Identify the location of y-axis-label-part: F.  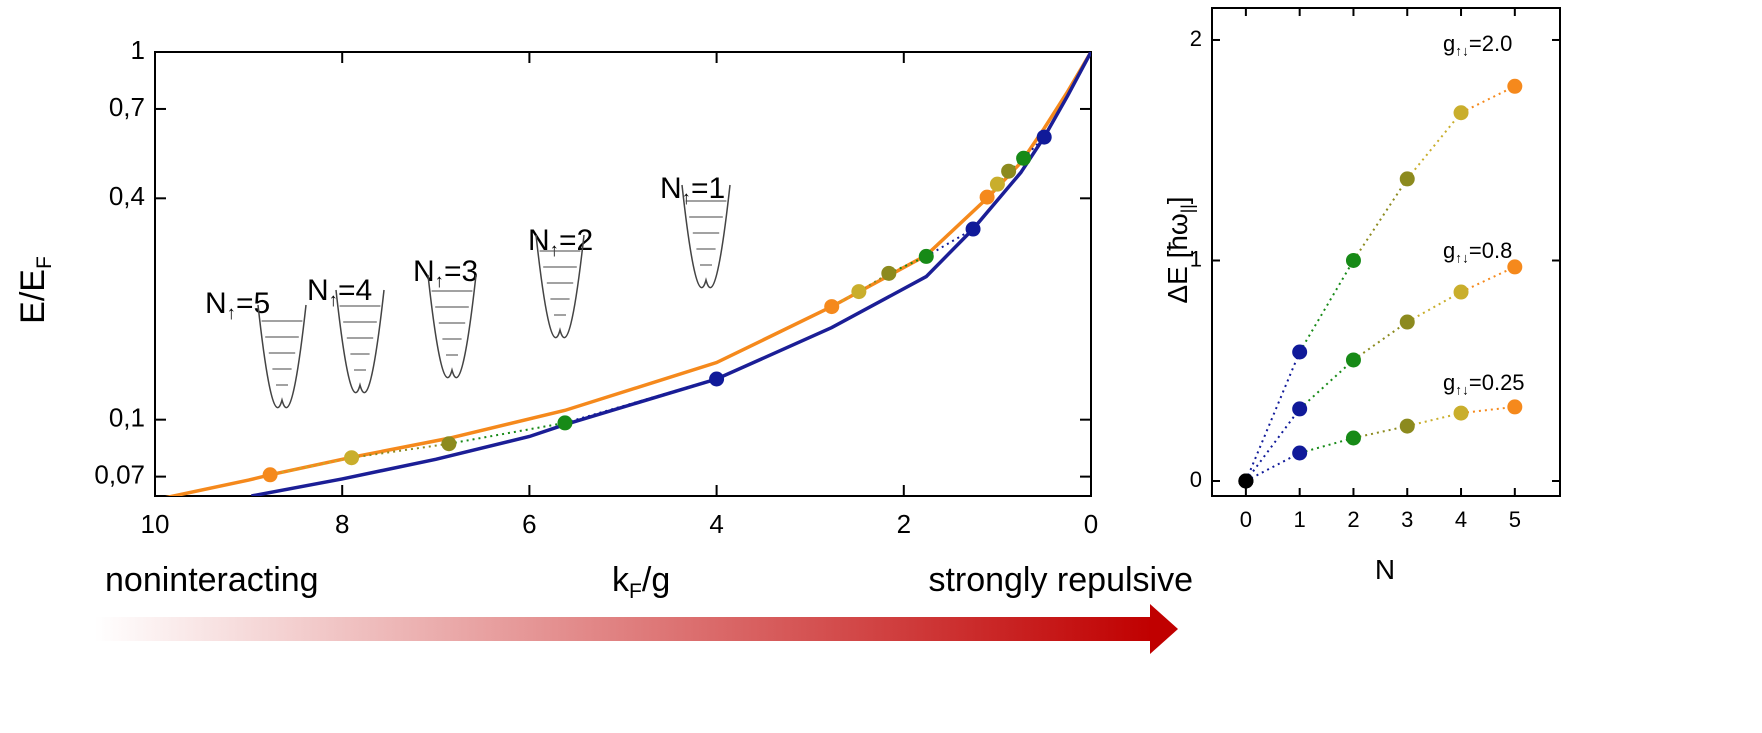
(44, 262).